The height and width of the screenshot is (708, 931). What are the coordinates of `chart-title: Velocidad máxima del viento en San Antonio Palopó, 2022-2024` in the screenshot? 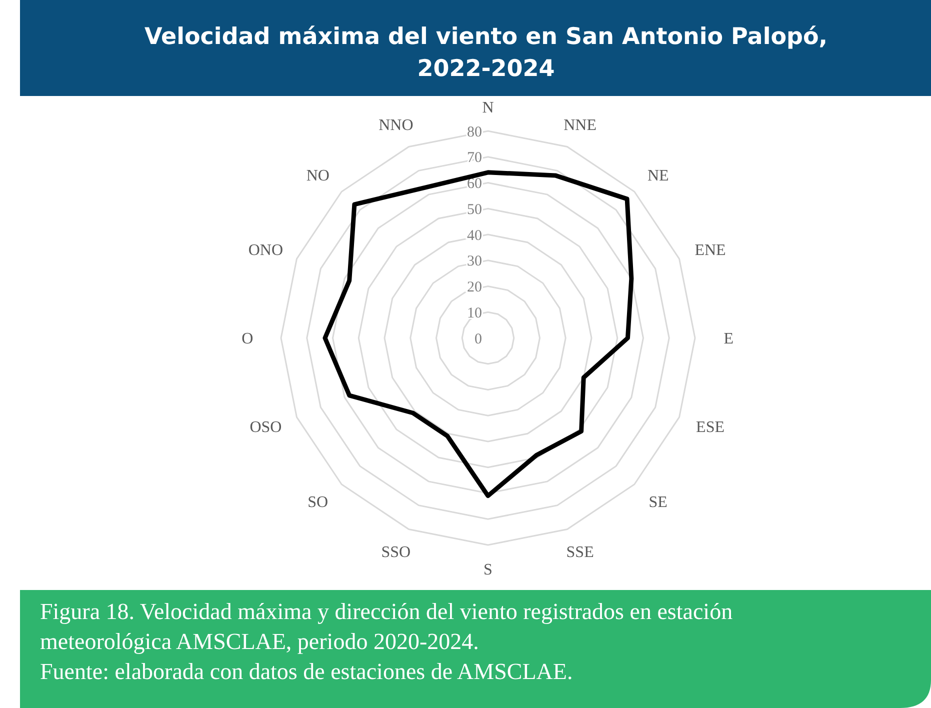 It's located at (486, 53).